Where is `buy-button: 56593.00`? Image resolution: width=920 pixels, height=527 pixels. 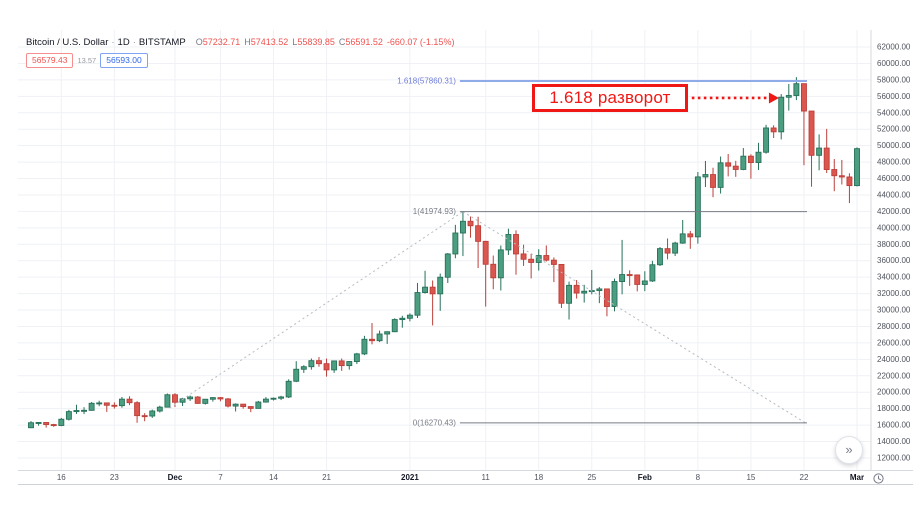 buy-button: 56593.00 is located at coordinates (124, 60).